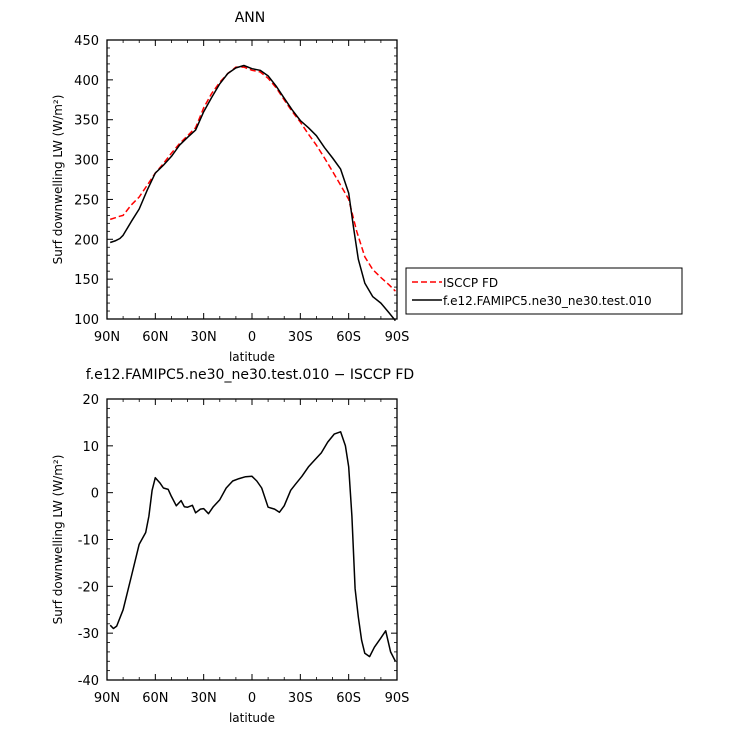 The image size is (730, 732). Describe the element at coordinates (88, 634) in the screenshot. I see `y-tick-label: -30` at that location.